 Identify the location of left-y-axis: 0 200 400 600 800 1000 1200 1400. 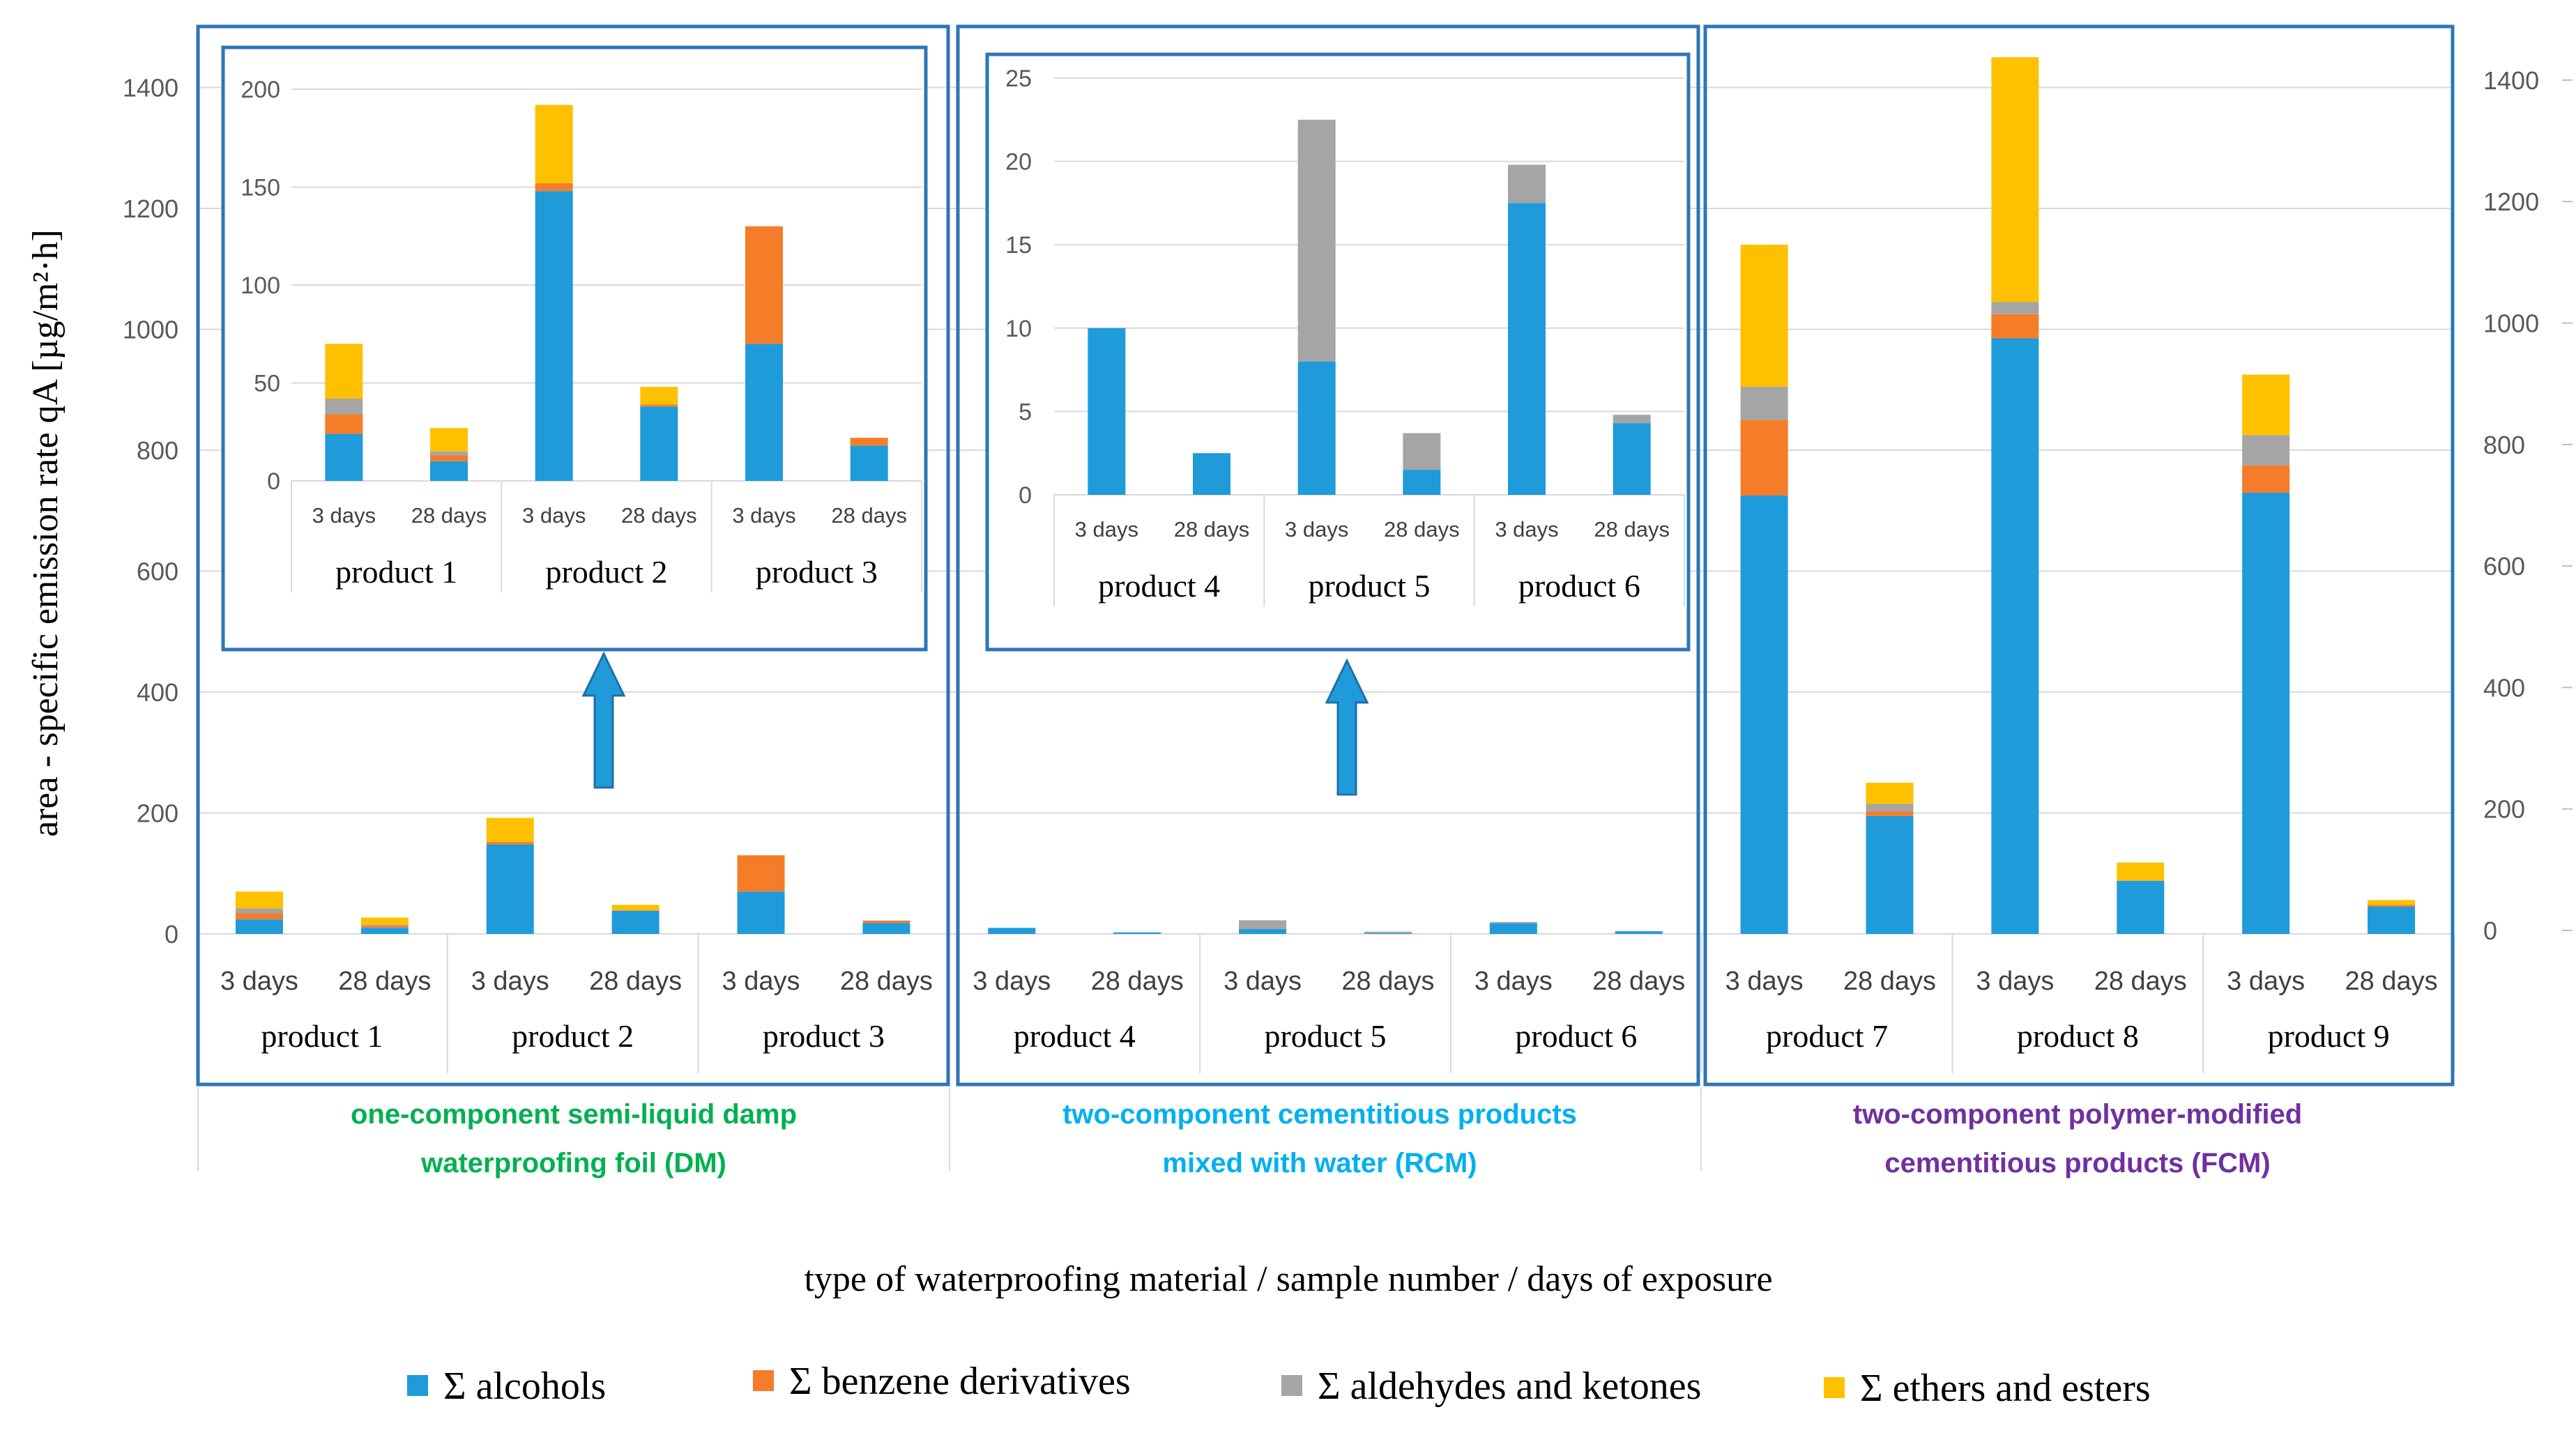
(151, 511).